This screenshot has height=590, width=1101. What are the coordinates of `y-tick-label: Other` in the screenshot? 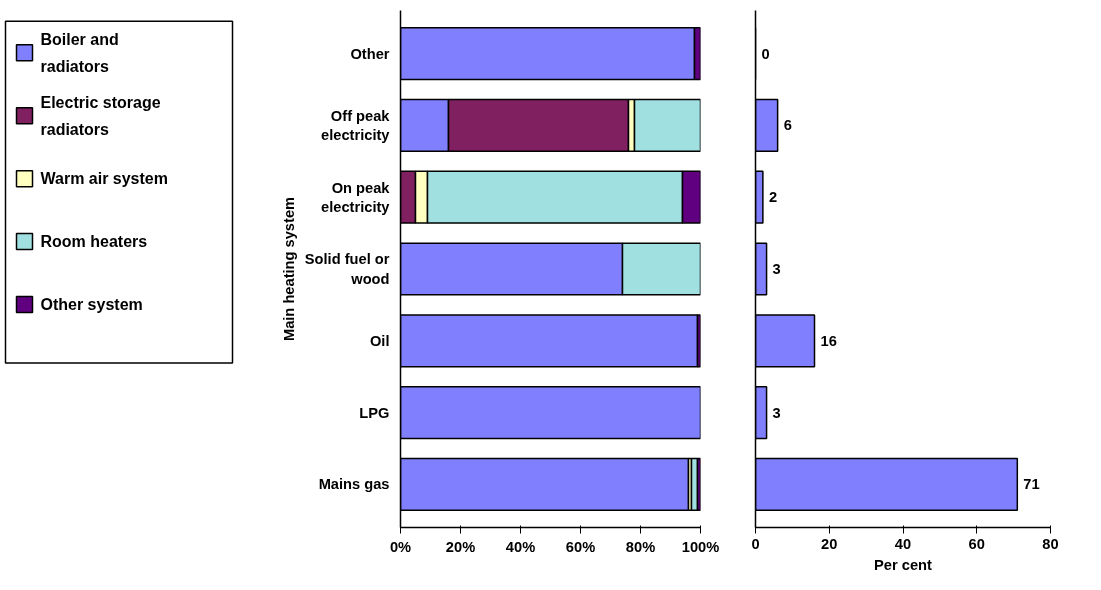 It's located at (370, 53).